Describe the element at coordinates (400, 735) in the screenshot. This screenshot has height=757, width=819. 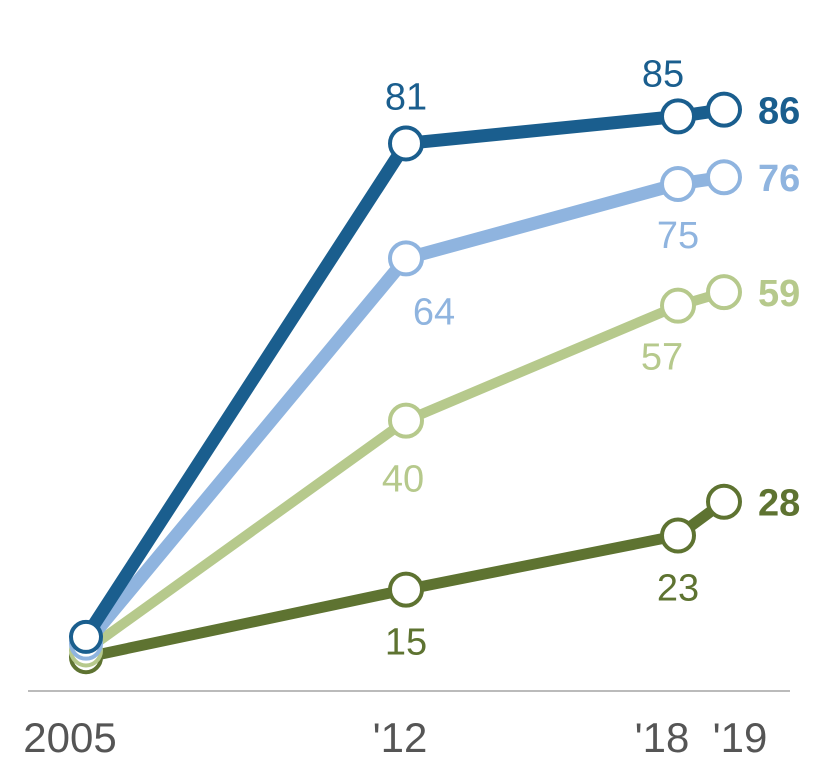
I see `x-tick-label-2: '12` at that location.